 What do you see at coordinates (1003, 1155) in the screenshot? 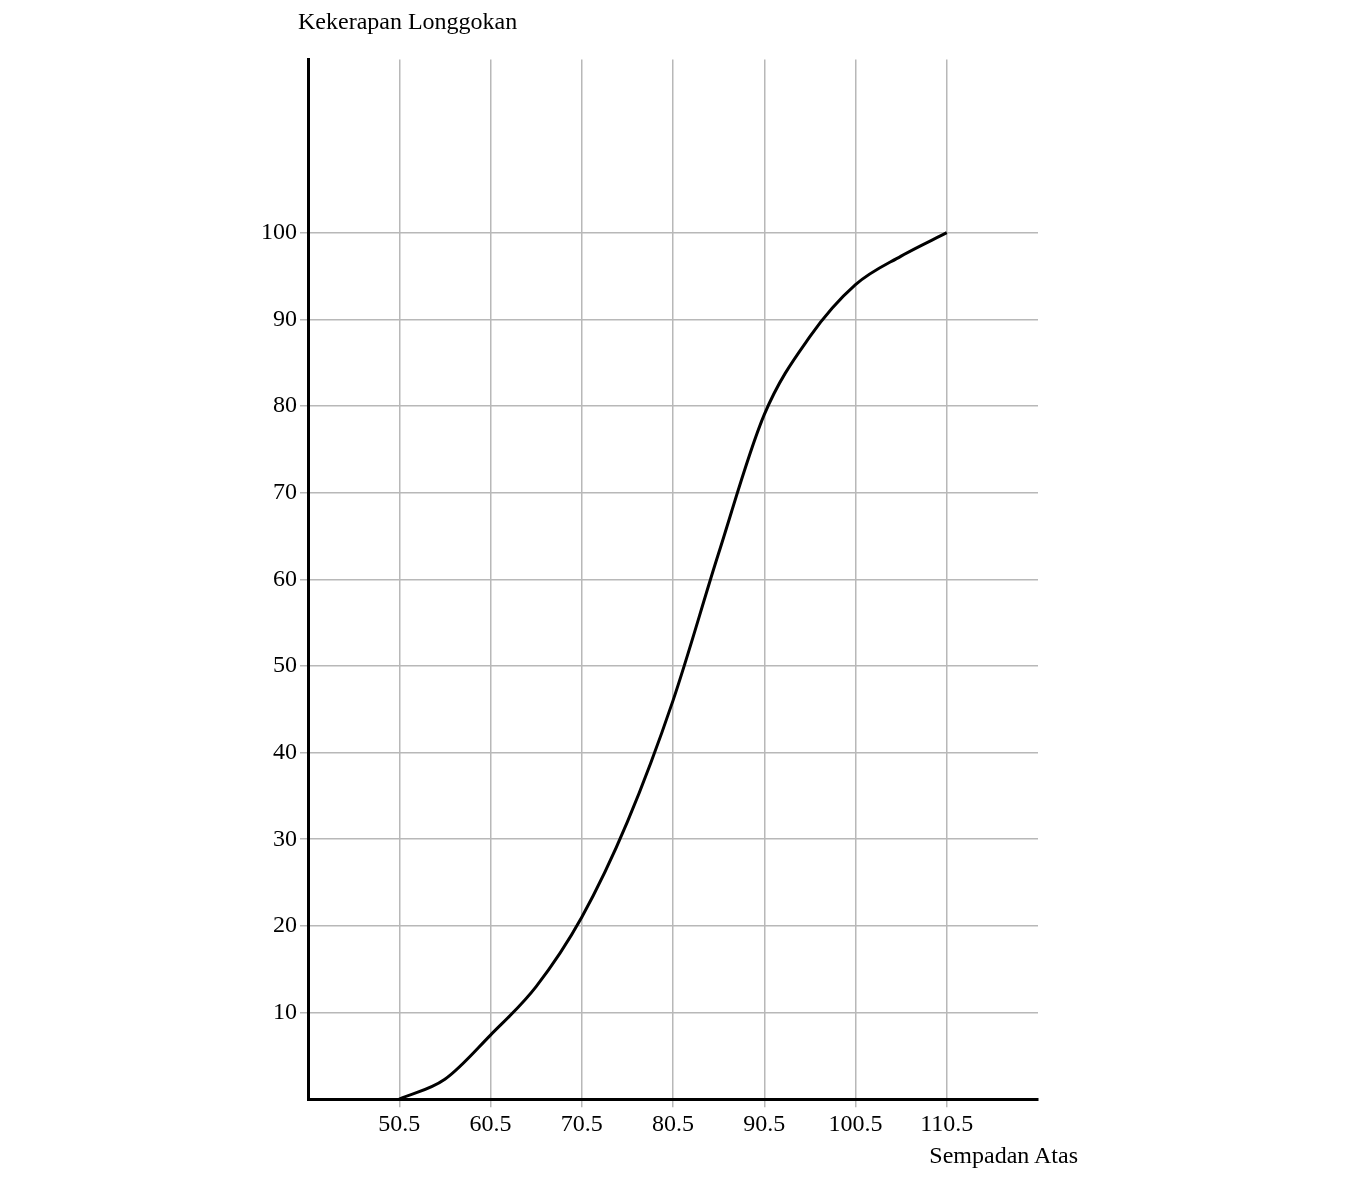
I see `x-axis-title: Sempadan Atas` at bounding box center [1003, 1155].